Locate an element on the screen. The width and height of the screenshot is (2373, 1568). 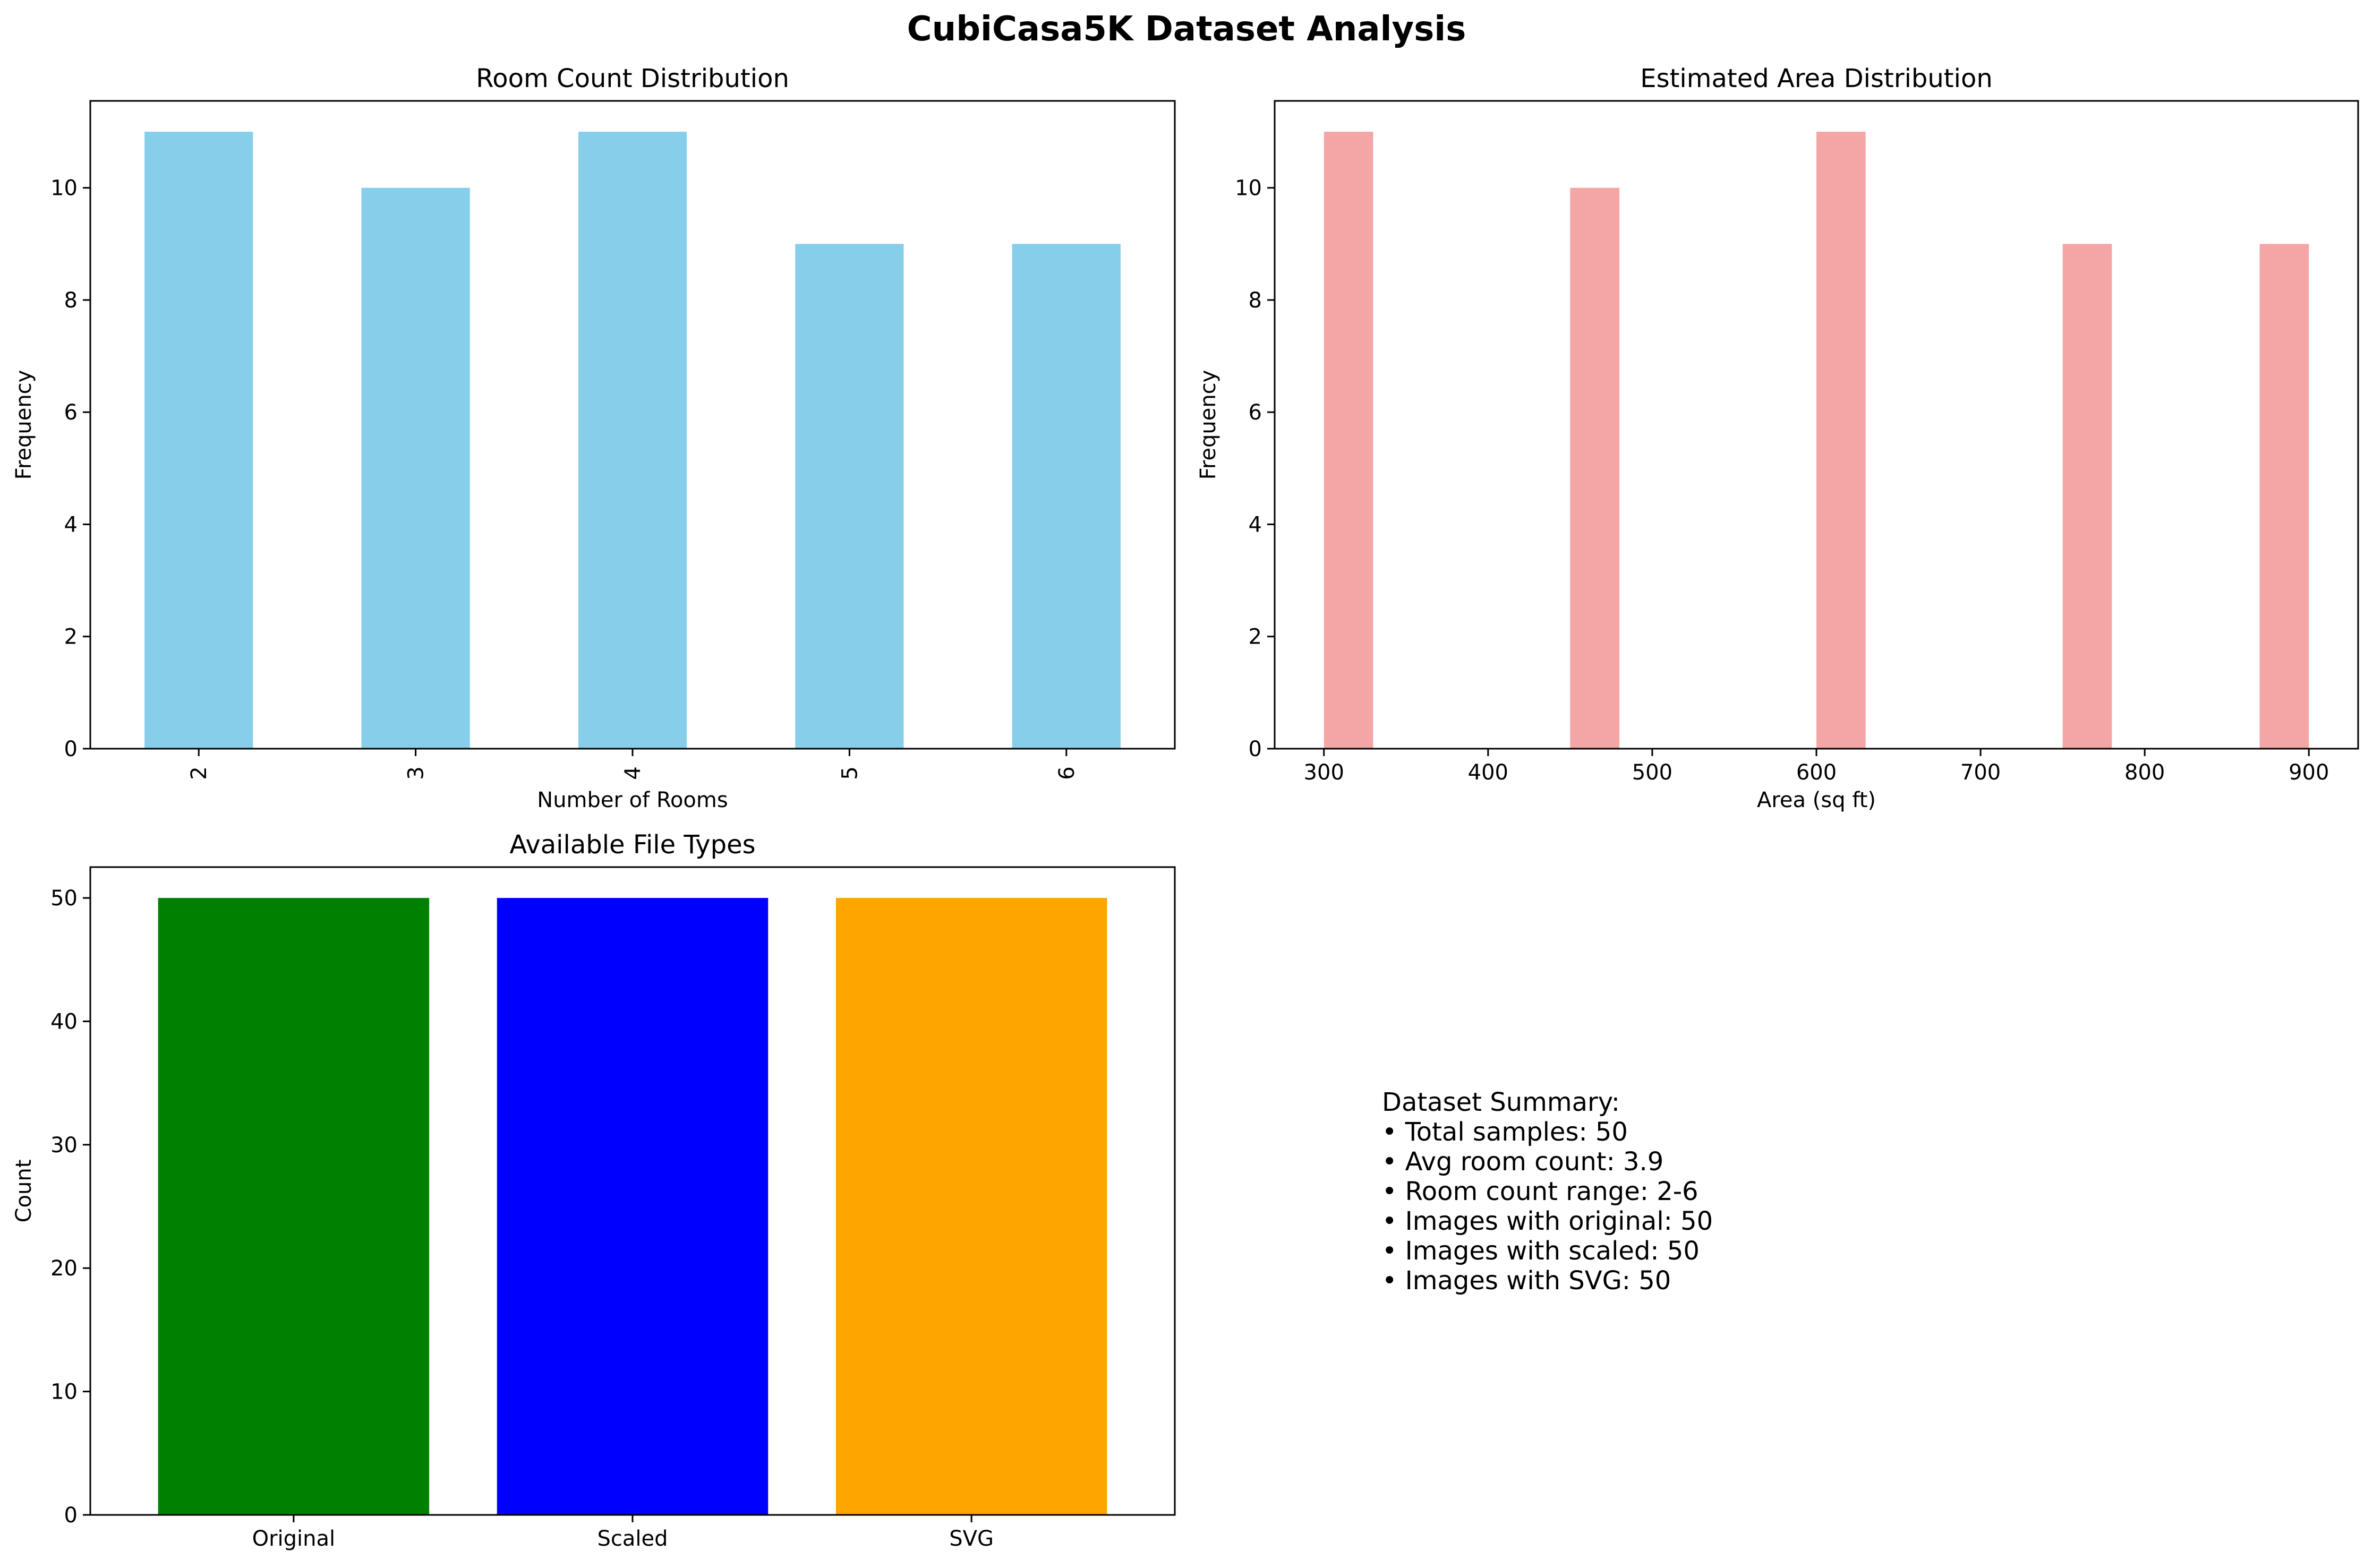
x-tick-label: SVG is located at coordinates (971, 1539).